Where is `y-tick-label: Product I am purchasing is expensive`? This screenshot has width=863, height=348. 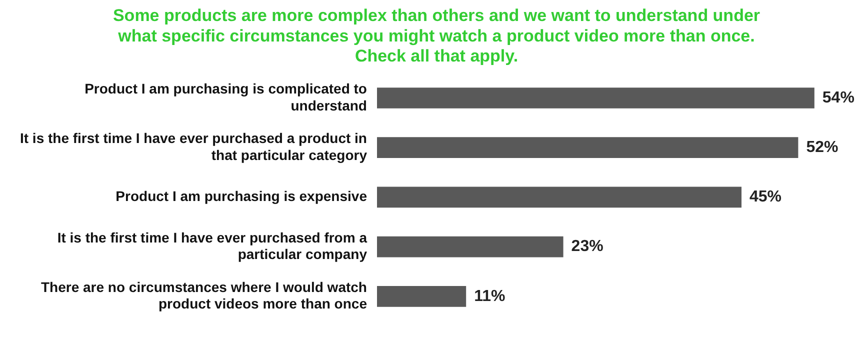 y-tick-label: Product I am purchasing is expensive is located at coordinates (242, 196).